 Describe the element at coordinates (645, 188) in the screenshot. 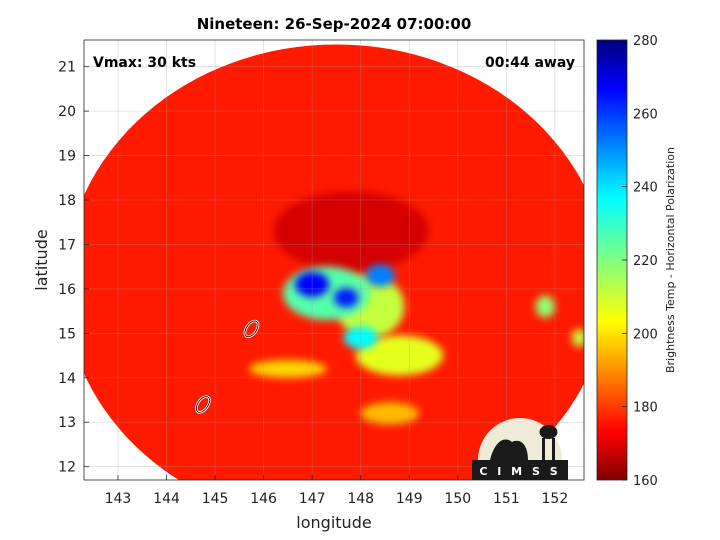

I see `colorbar-tick-label: 240` at that location.